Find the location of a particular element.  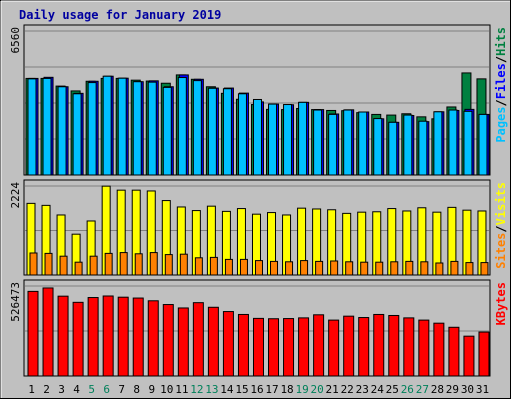

x-tick-label: 9 is located at coordinates (151, 389).